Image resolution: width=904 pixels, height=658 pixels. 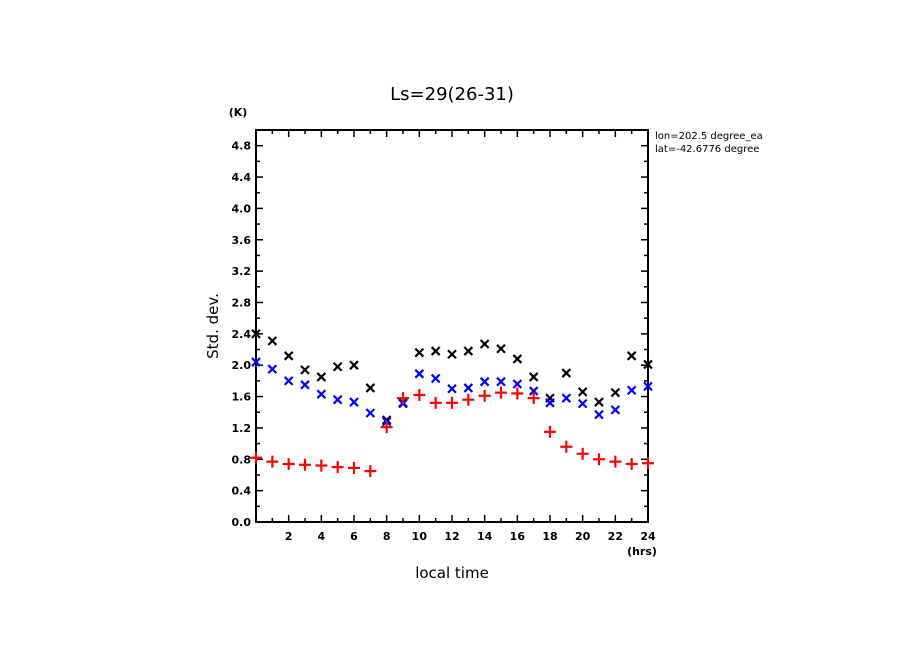 What do you see at coordinates (452, 94) in the screenshot?
I see `chart-title: Ls=29(26-31)` at bounding box center [452, 94].